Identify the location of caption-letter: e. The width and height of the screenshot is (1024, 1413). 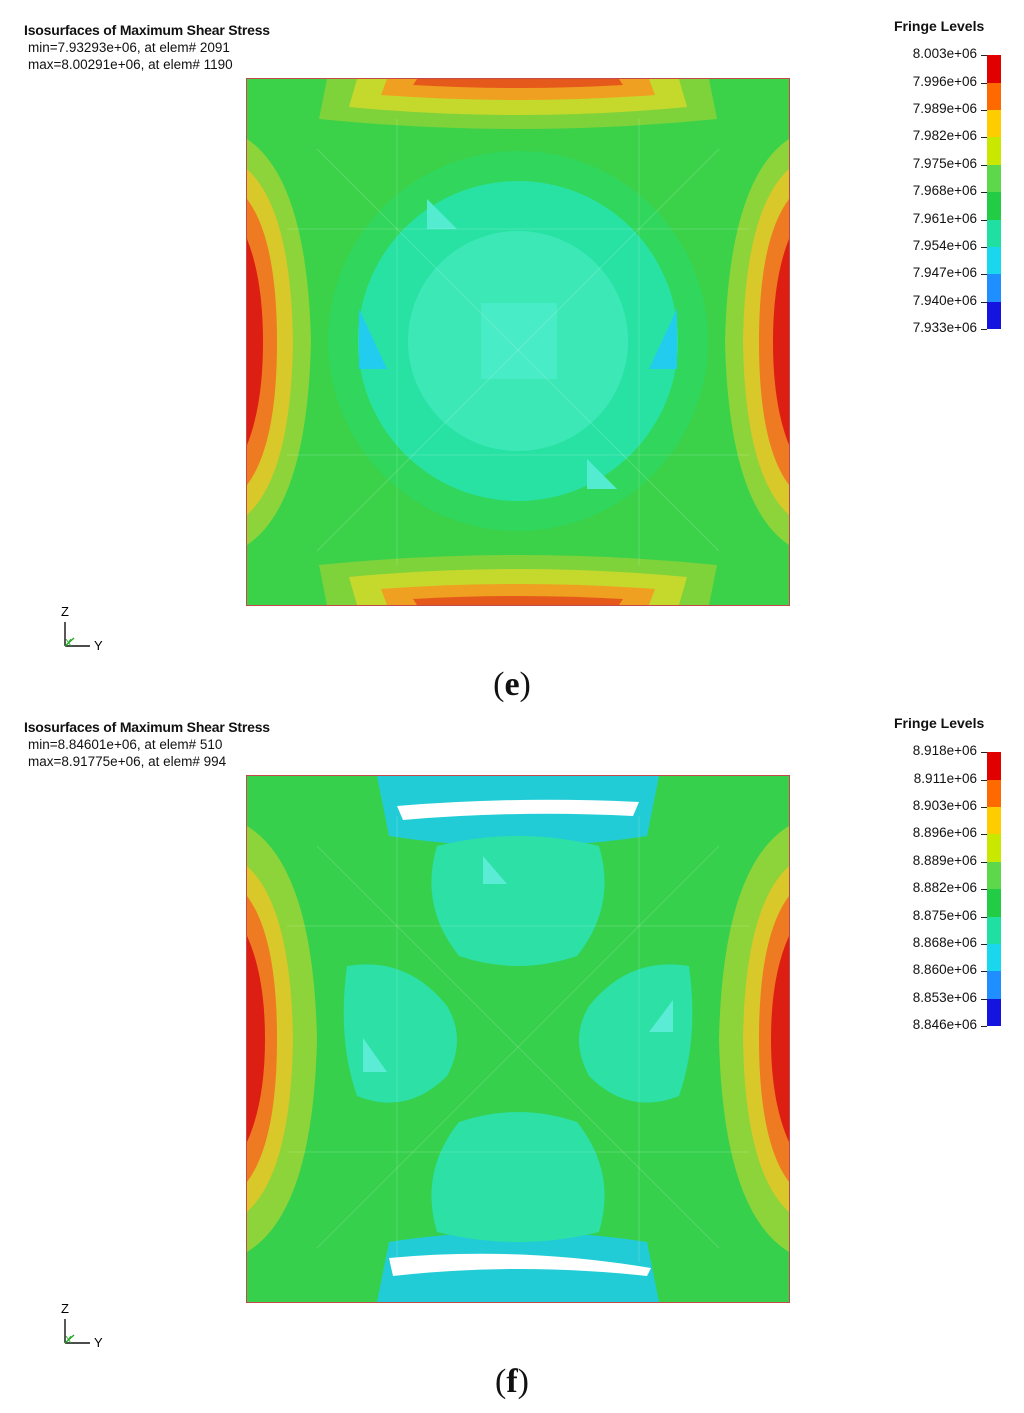
(512, 684).